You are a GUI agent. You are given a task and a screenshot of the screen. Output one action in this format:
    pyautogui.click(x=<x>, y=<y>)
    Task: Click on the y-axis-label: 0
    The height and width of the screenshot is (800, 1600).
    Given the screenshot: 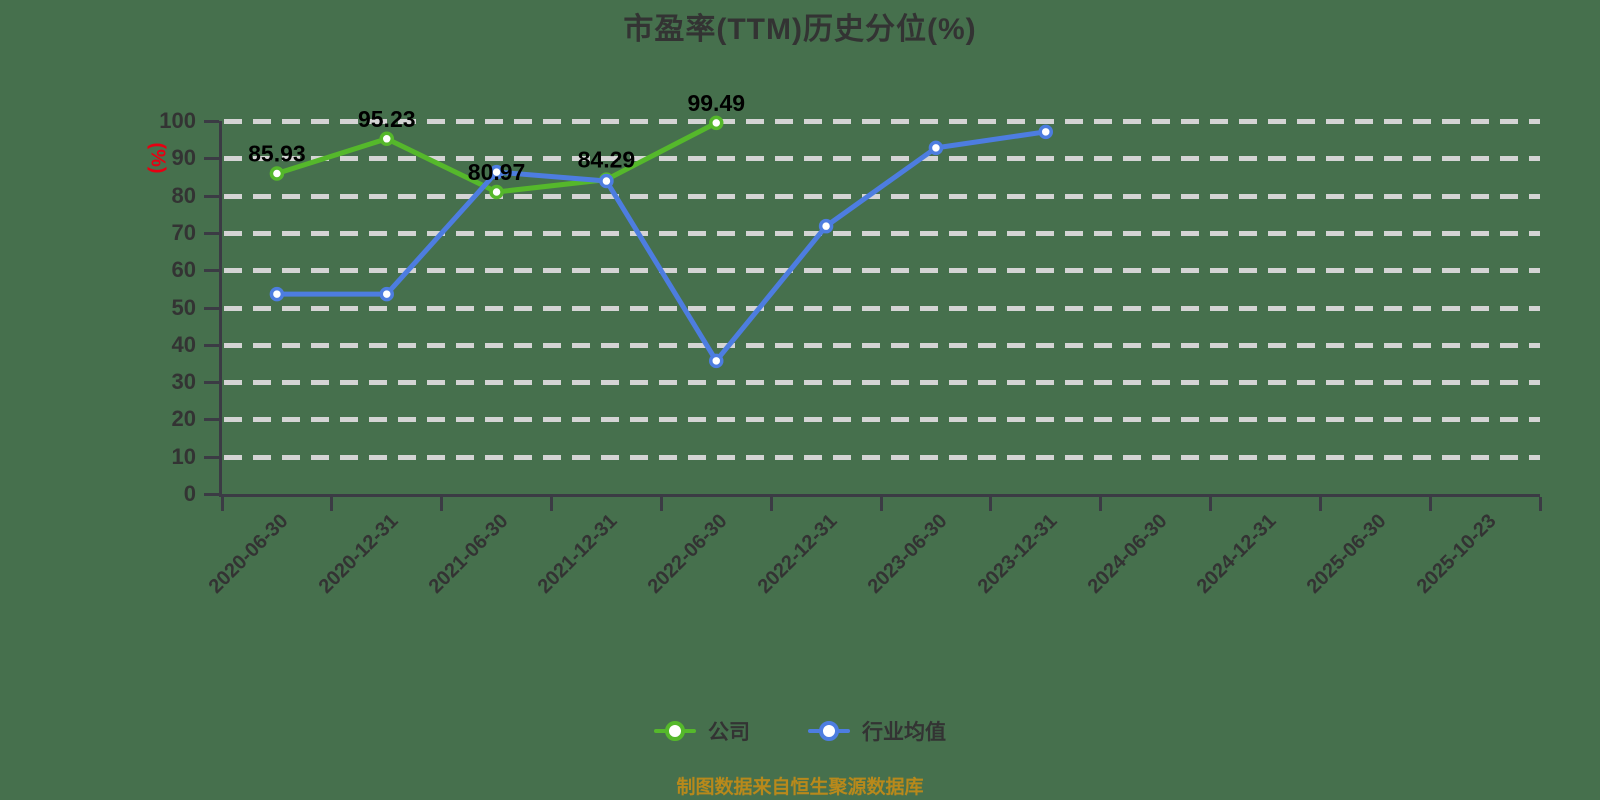 What is the action you would take?
    pyautogui.click(x=189, y=493)
    